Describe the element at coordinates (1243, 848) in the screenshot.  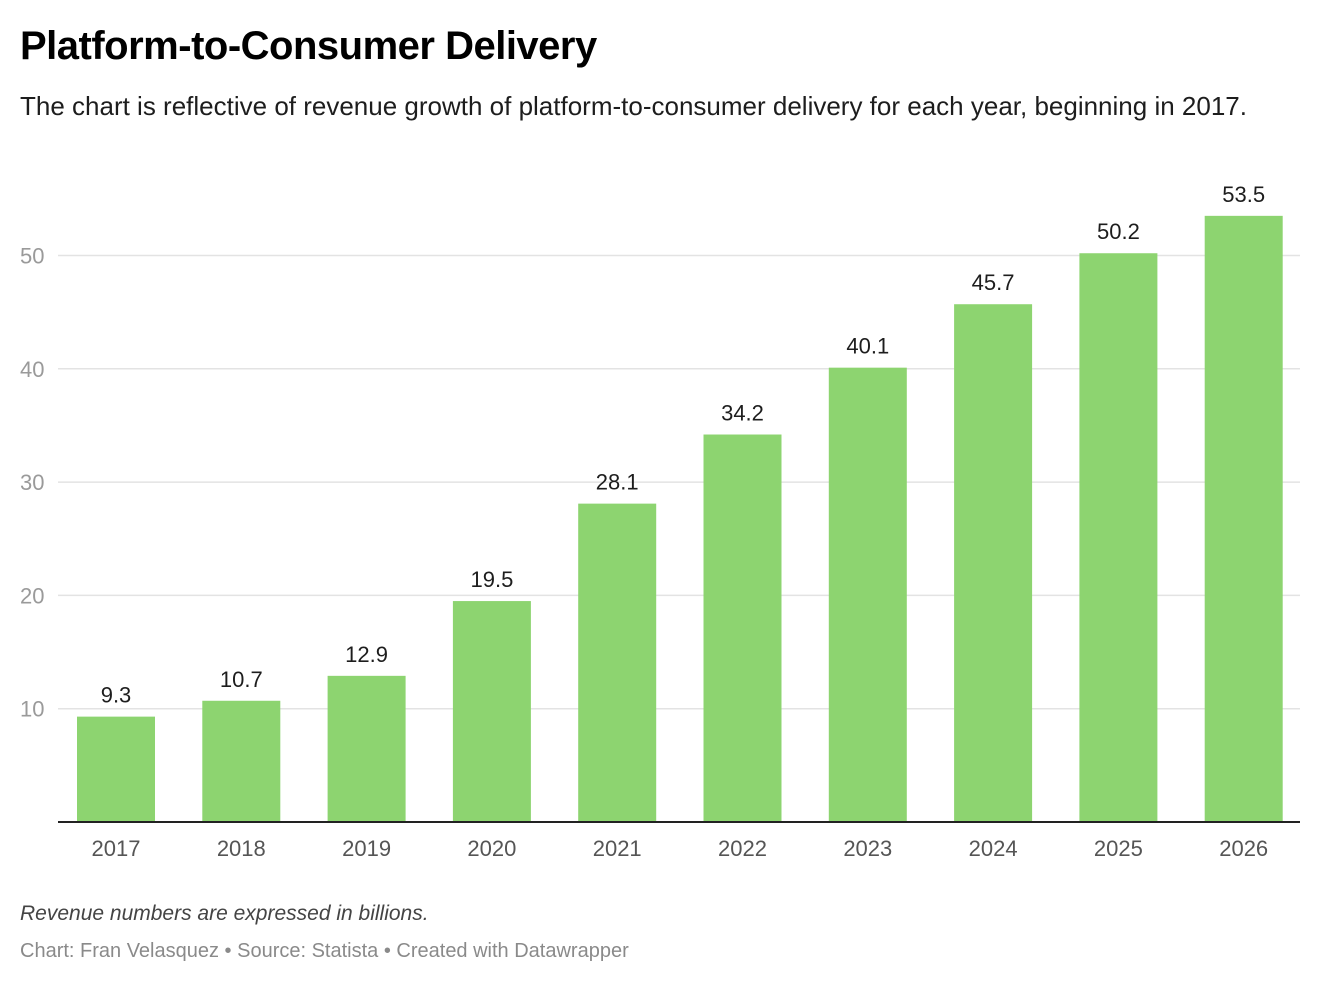
I see `x-tick-label-2026: 2026` at that location.